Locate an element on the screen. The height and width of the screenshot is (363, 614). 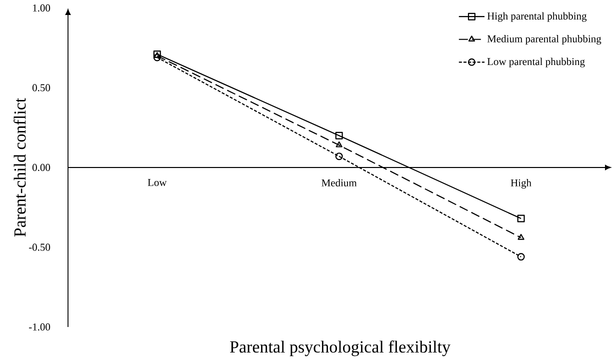
x-tick-label: High is located at coordinates (521, 184).